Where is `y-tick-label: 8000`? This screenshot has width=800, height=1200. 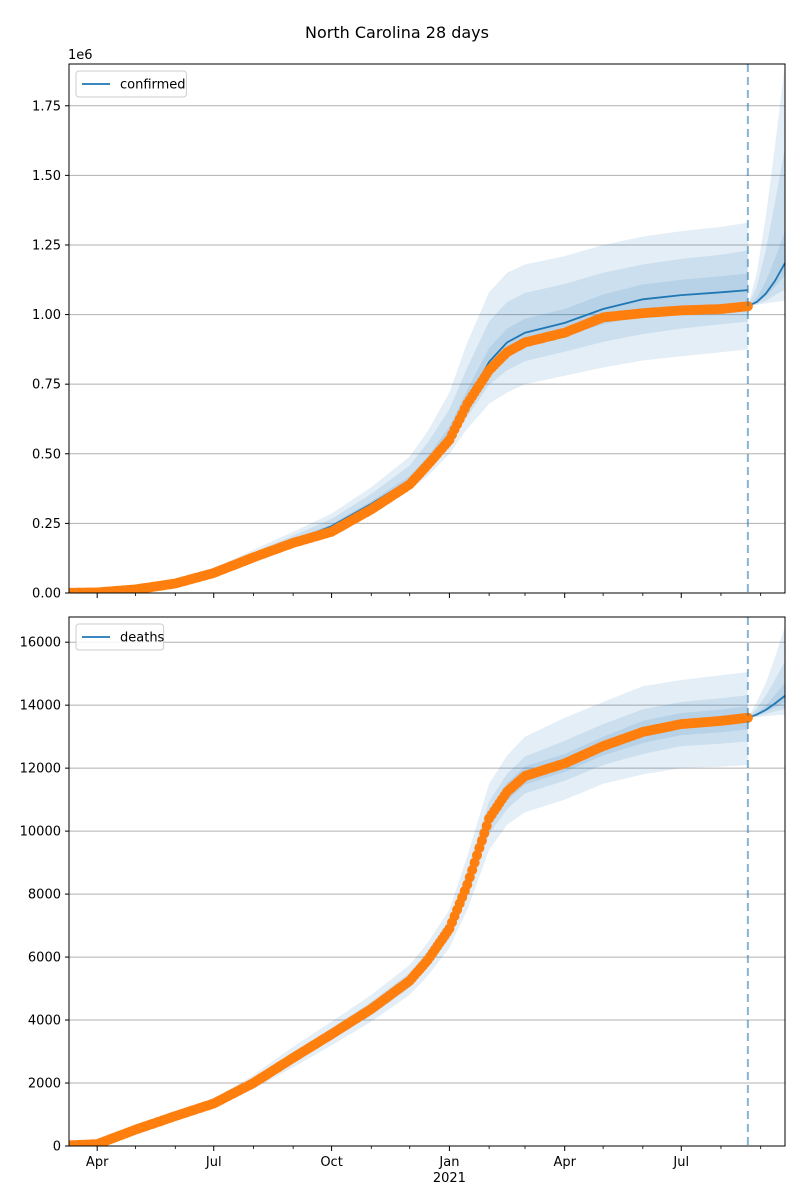 y-tick-label: 8000 is located at coordinates (44, 895).